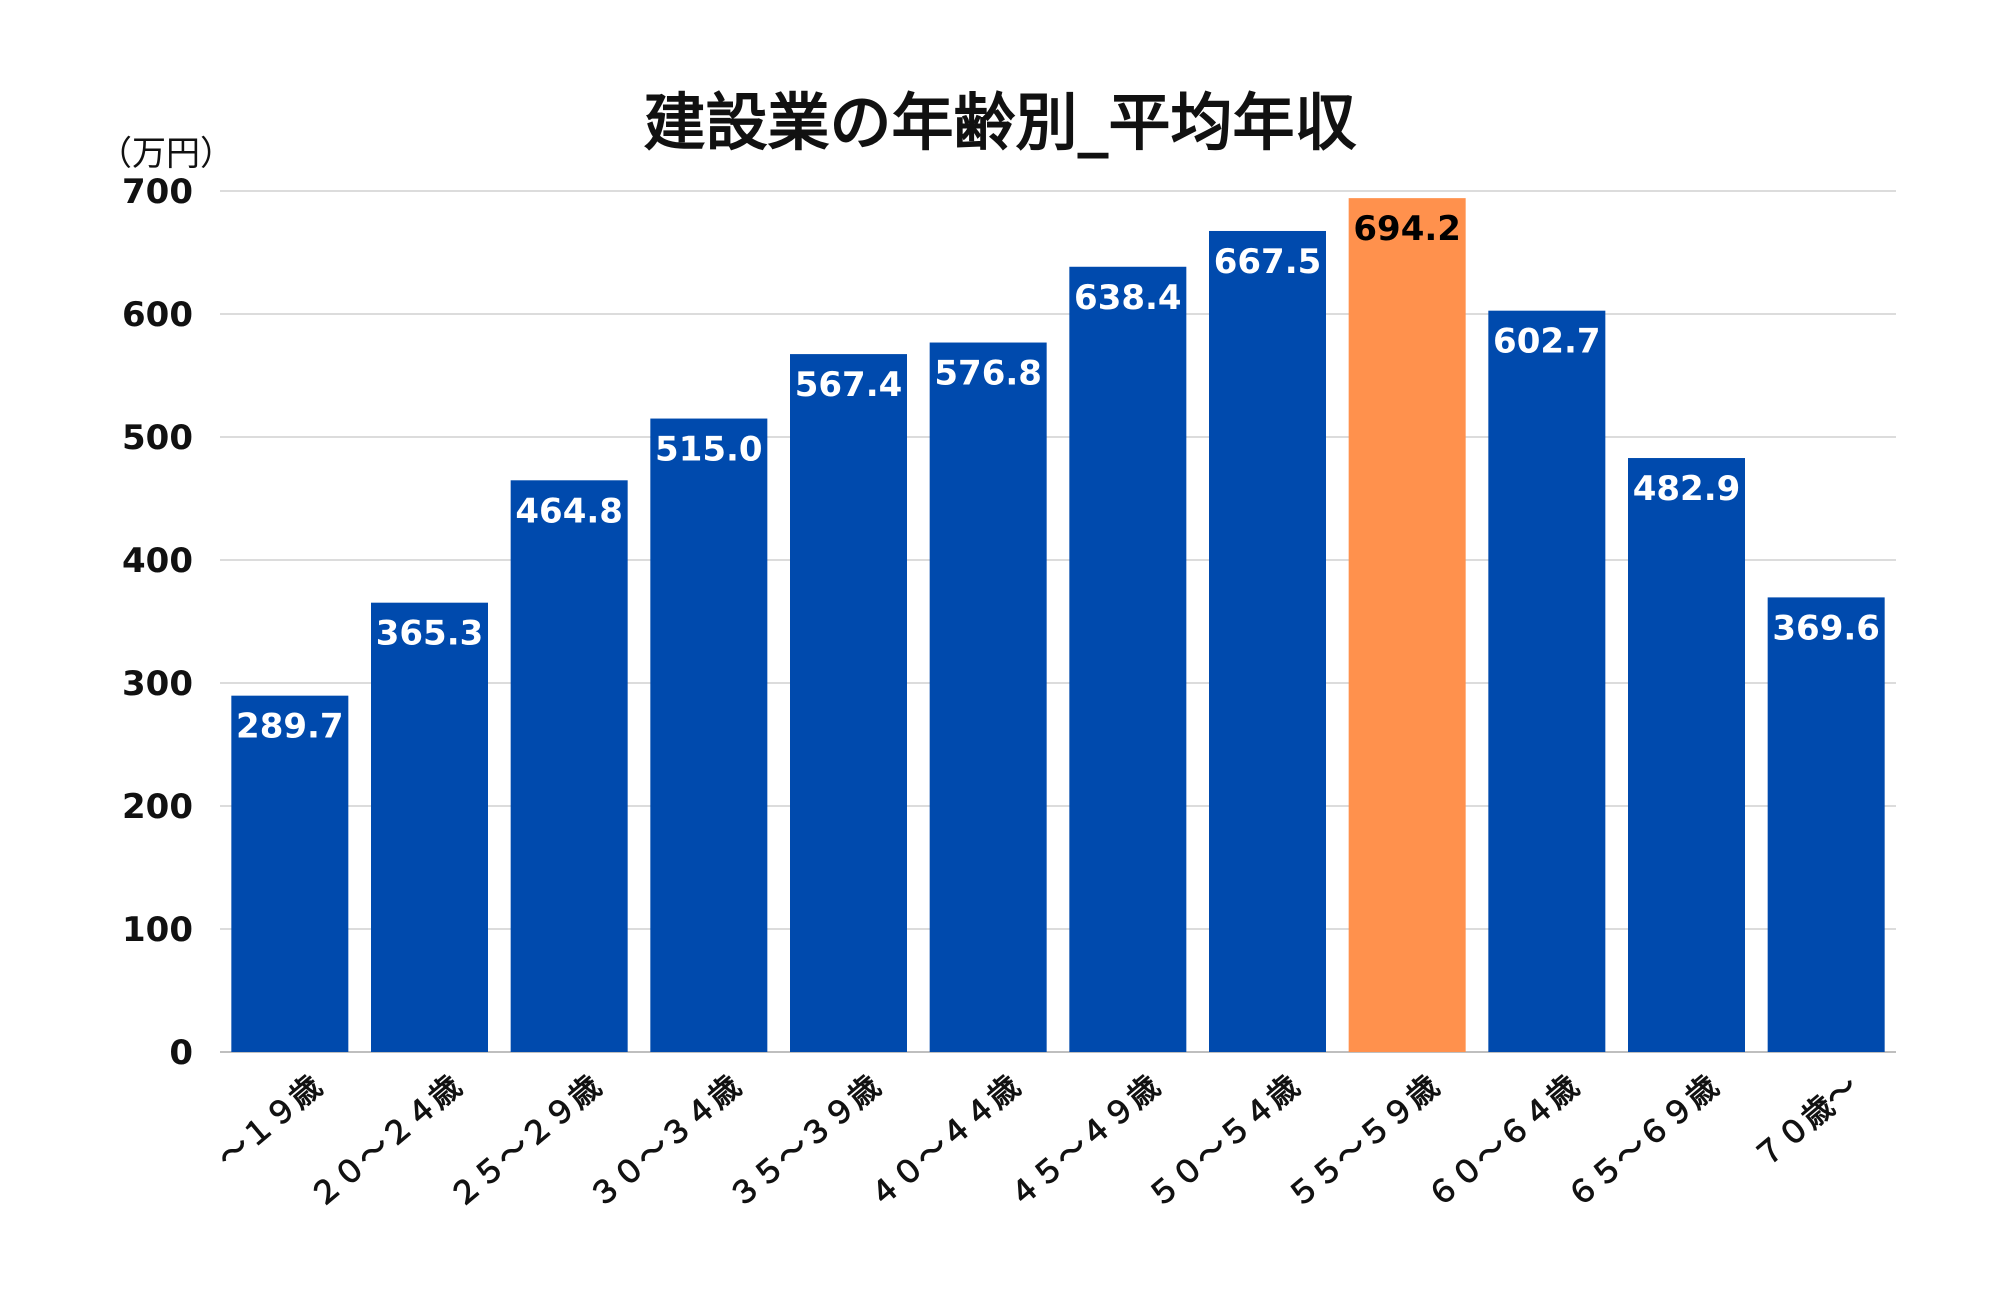 Image resolution: width=2000 pixels, height=1300 pixels. What do you see at coordinates (665, 1142) in the screenshot?
I see `x-tick-label: ３０～３４歳` at bounding box center [665, 1142].